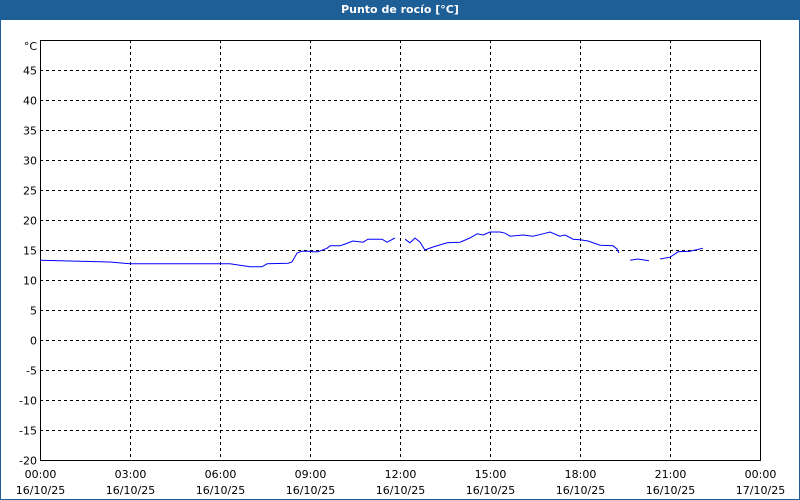 The width and height of the screenshot is (800, 500). What do you see at coordinates (30, 221) in the screenshot?
I see `y-tick-label: 20` at bounding box center [30, 221].